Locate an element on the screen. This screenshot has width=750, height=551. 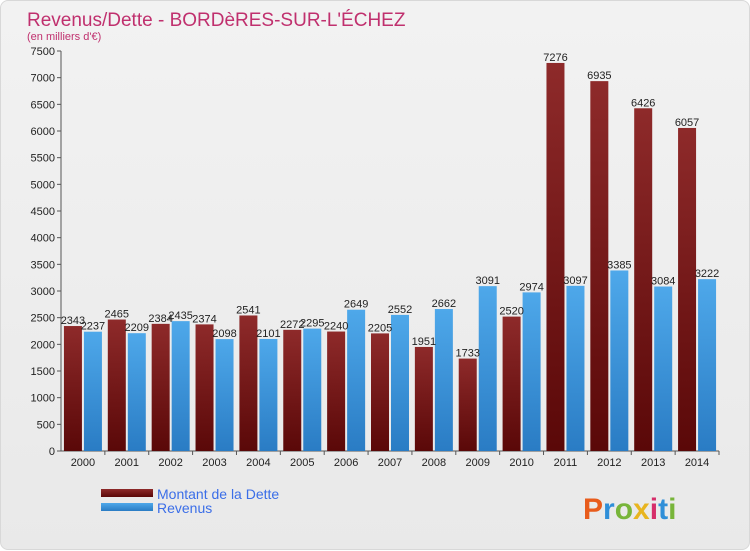
value-label-dette: 2205 is located at coordinates (380, 328).